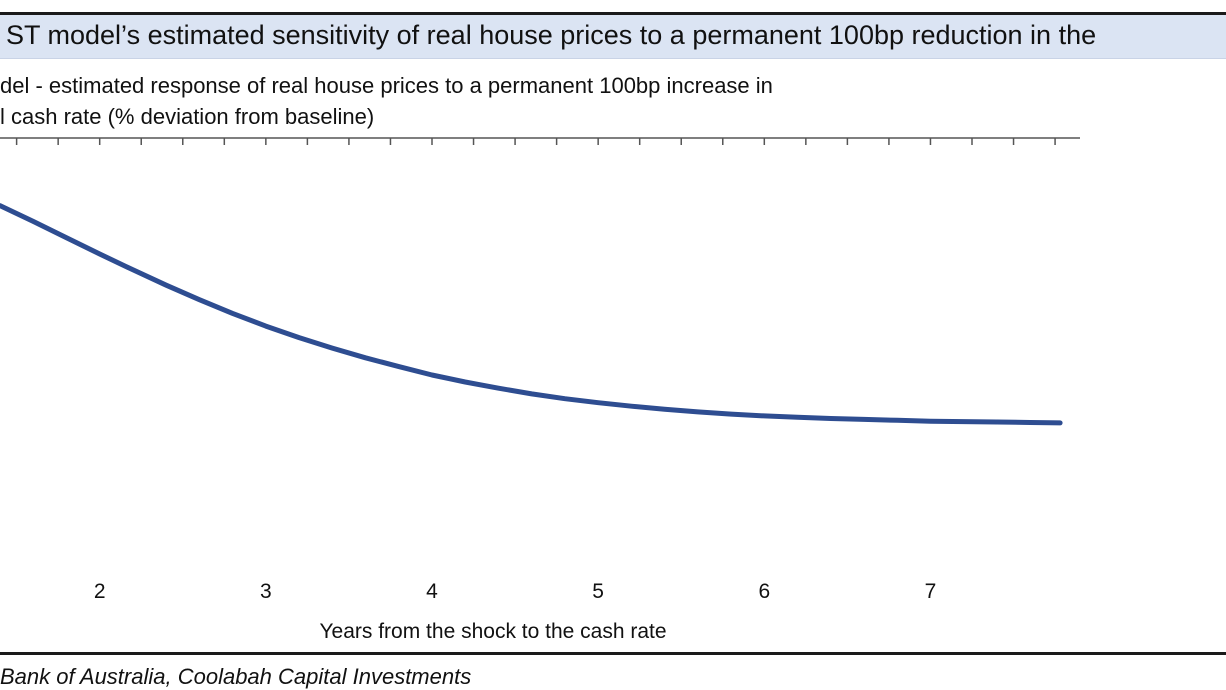 Image resolution: width=1226 pixels, height=690 pixels. What do you see at coordinates (100, 591) in the screenshot?
I see `x-tick-label: 2` at bounding box center [100, 591].